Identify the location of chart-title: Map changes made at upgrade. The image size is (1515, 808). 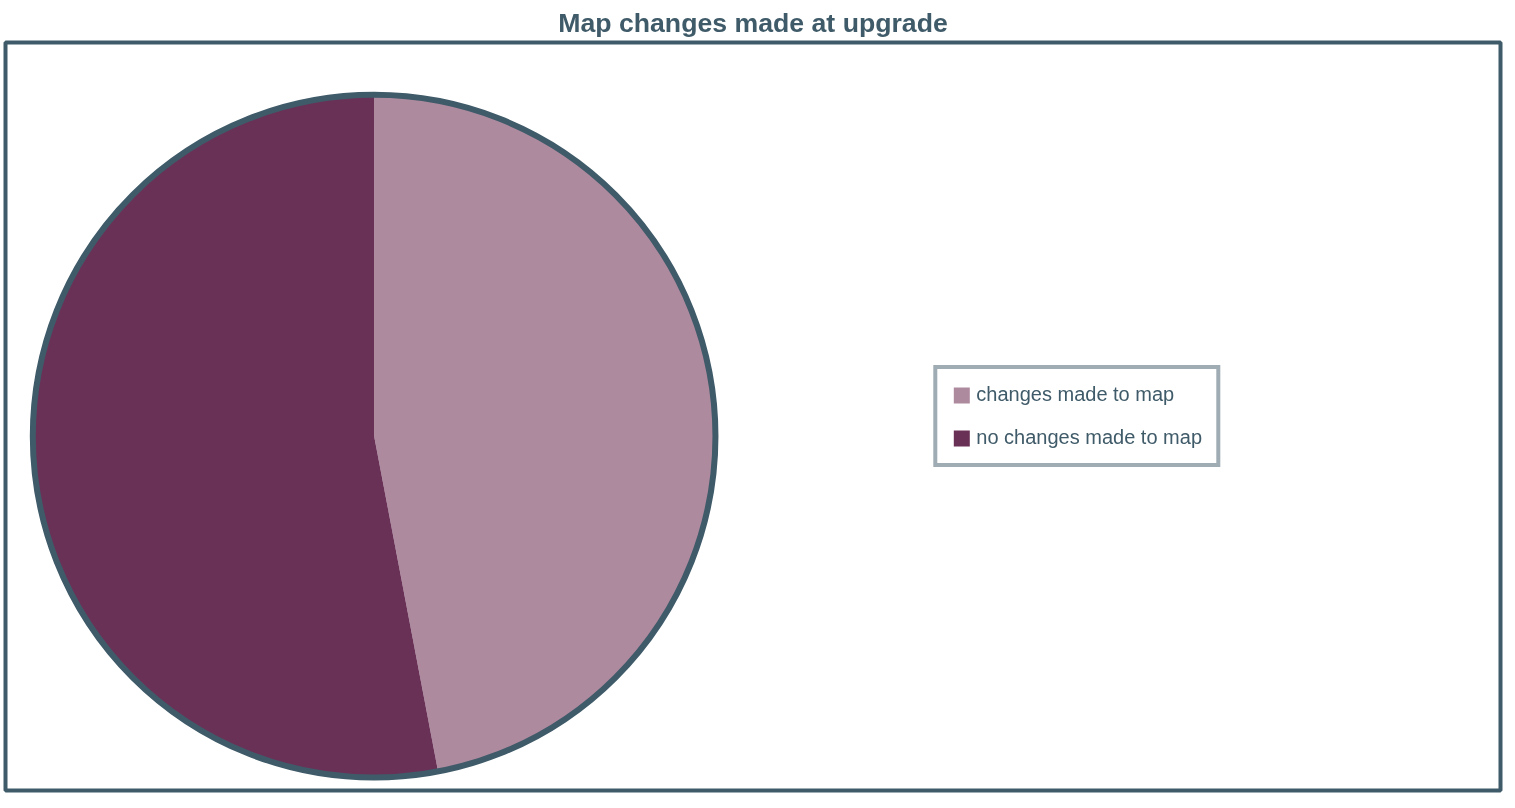
(753, 22).